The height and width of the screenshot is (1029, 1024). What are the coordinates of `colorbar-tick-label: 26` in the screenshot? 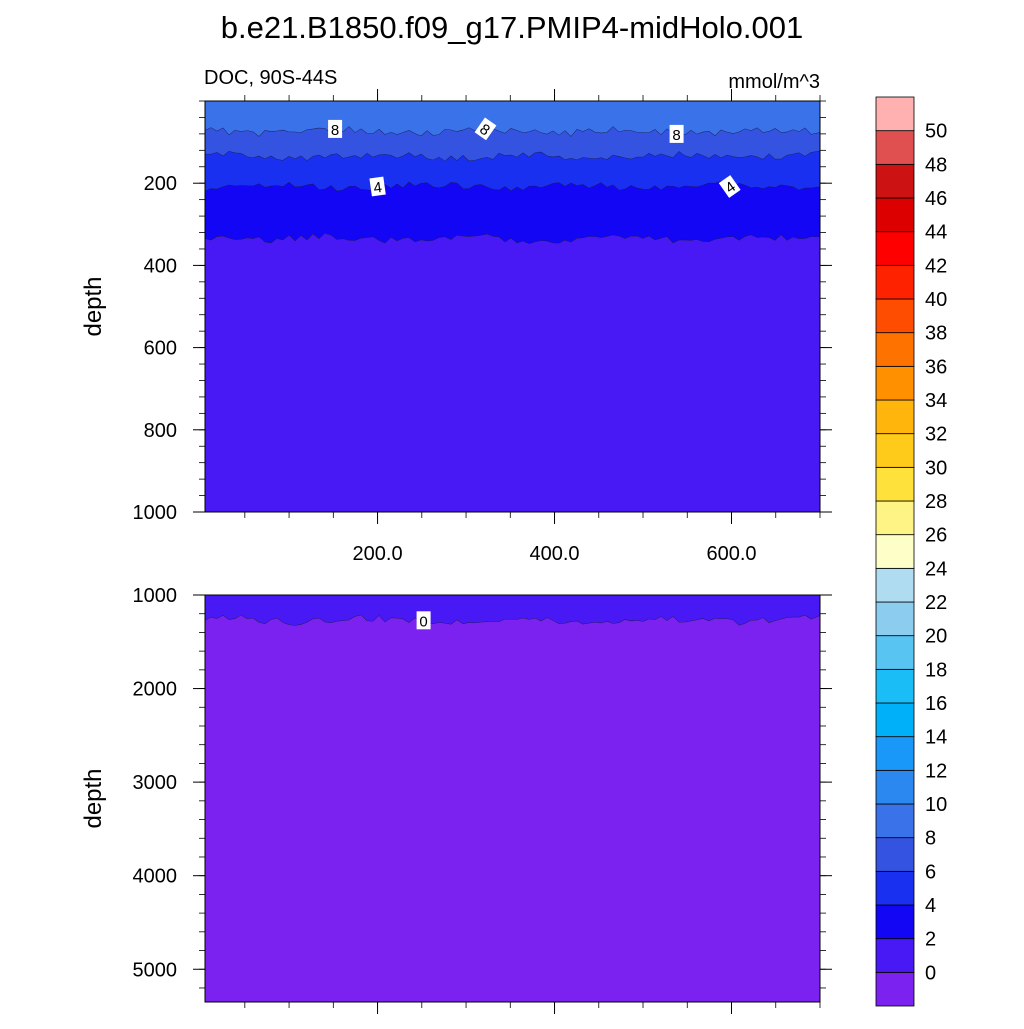 It's located at (936, 536).